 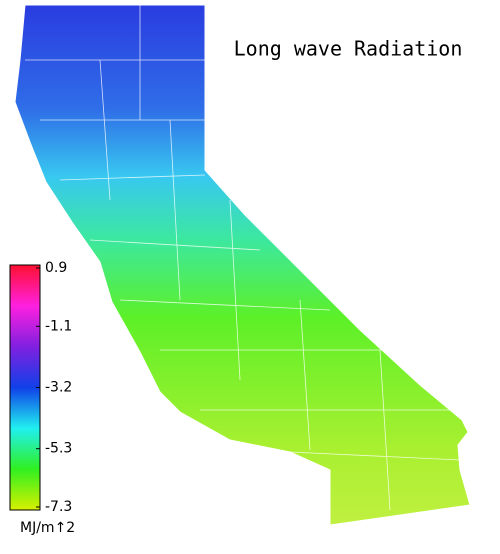 What do you see at coordinates (348, 49) in the screenshot?
I see `map-title: Long wave Radiation` at bounding box center [348, 49].